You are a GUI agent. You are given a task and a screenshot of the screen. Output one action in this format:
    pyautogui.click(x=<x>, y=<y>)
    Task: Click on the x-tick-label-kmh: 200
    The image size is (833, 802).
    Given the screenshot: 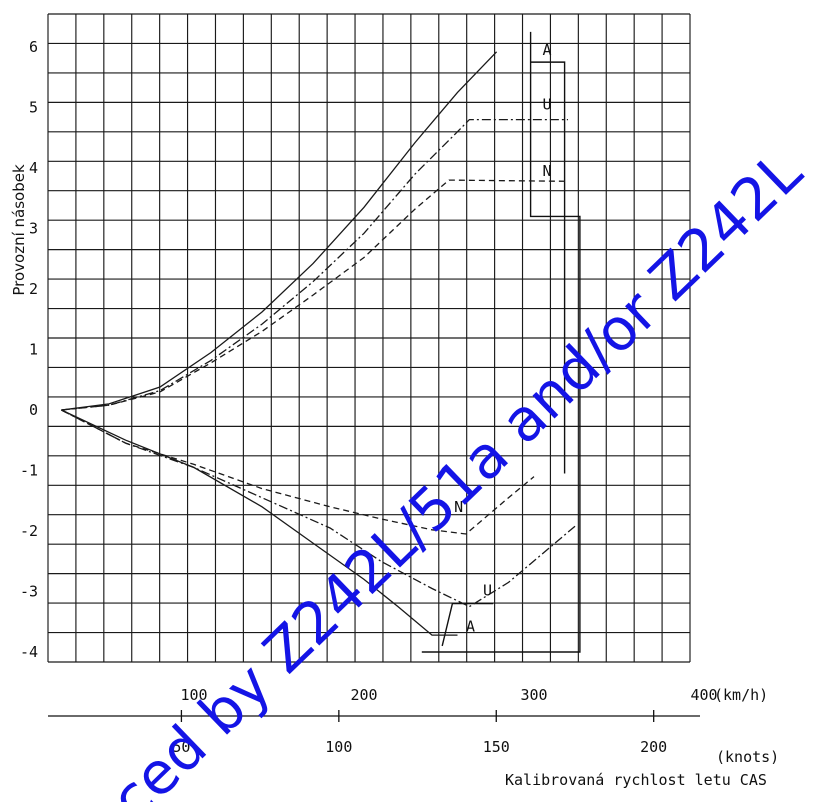 What is the action you would take?
    pyautogui.click(x=363, y=695)
    